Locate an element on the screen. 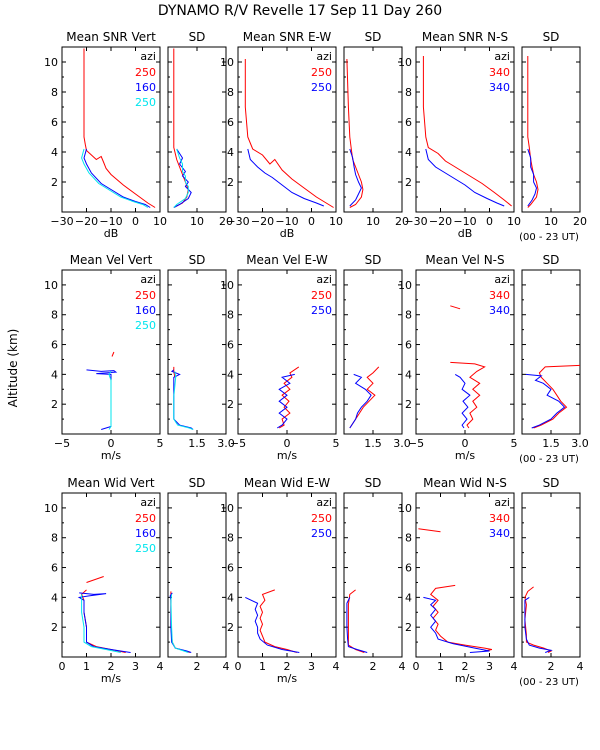 The width and height of the screenshot is (600, 750). panel-wid-vert: Mean Wid Vert 2 4 6 8 10 0 1 2 3 4 m/s azi 250 160 250 is located at coordinates (104, 580).